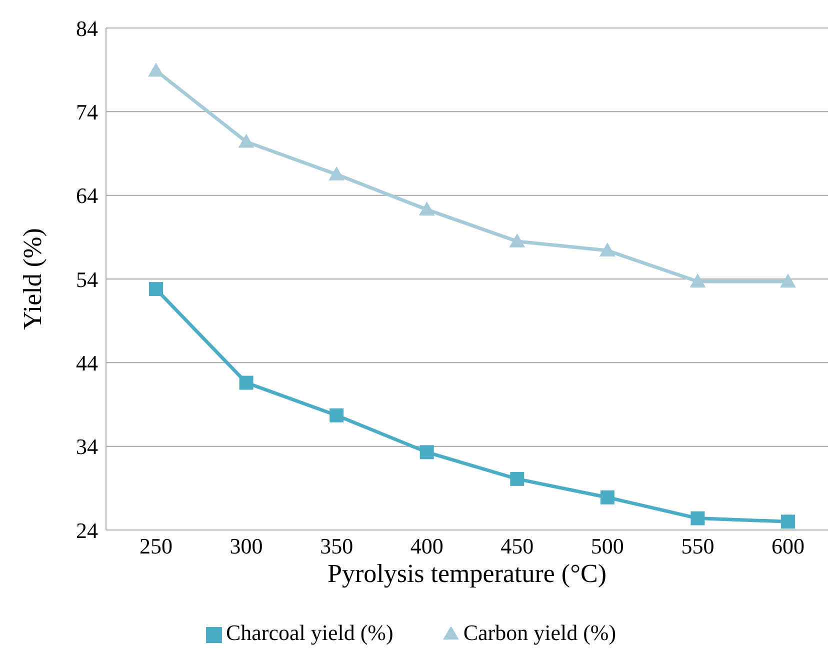  I want to click on x-tick-label: 500, so click(607, 546).